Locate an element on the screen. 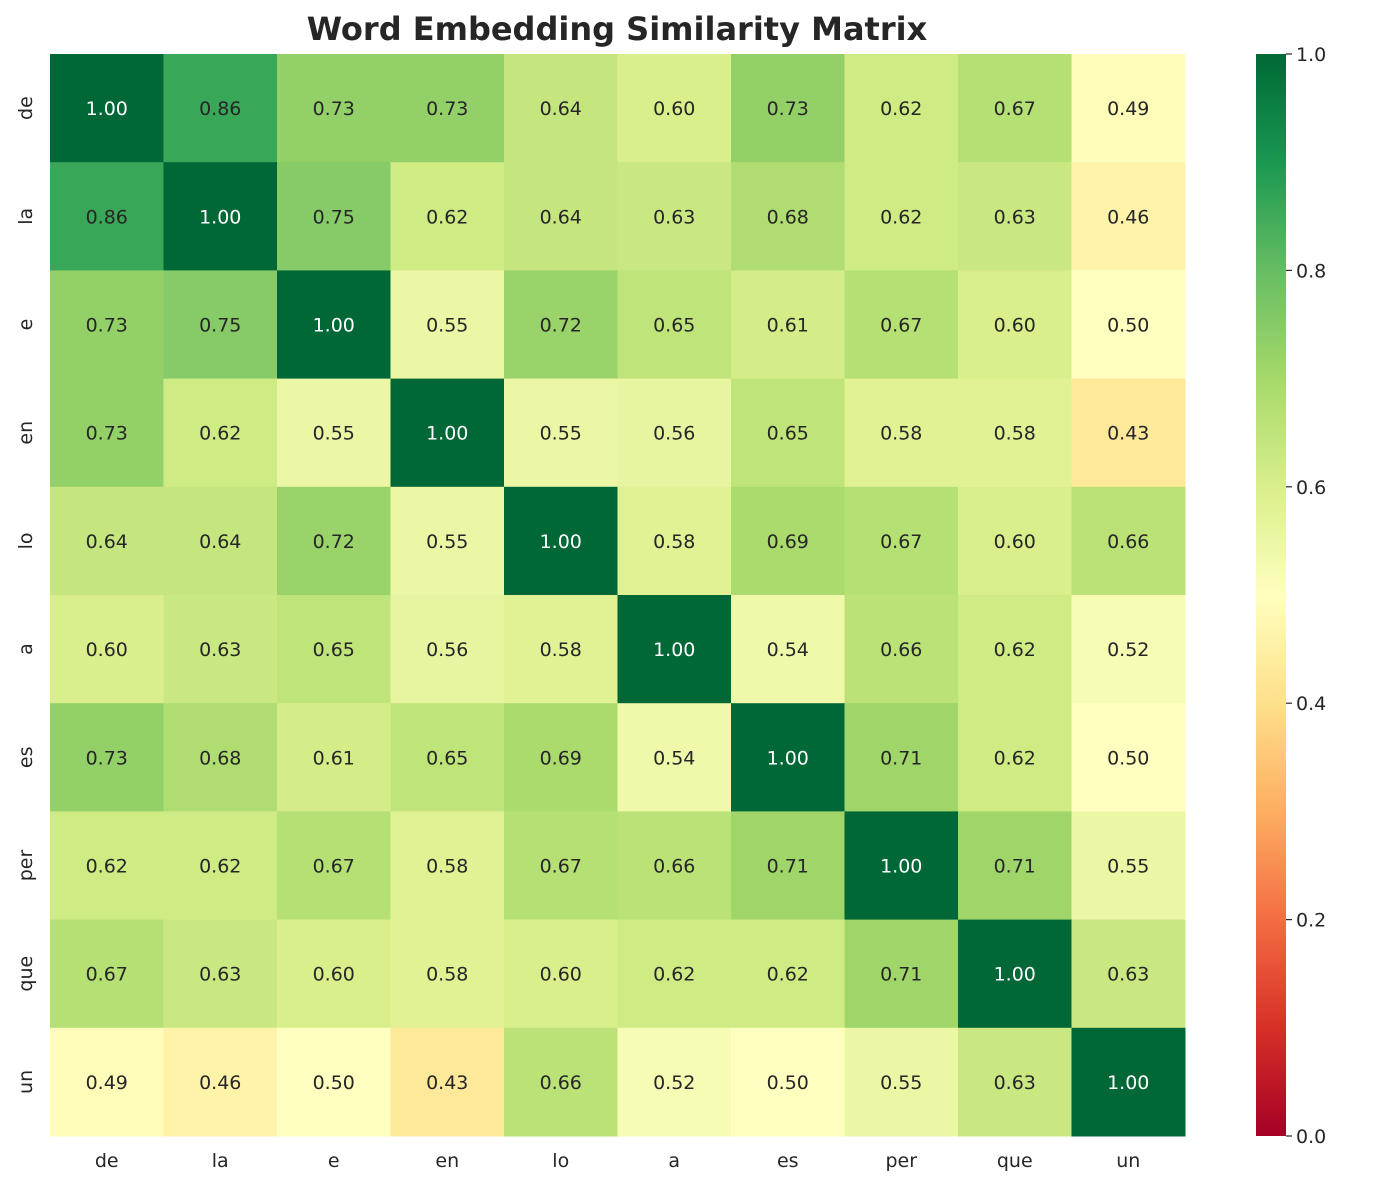  colorbar-gradient is located at coordinates (1271, 595).